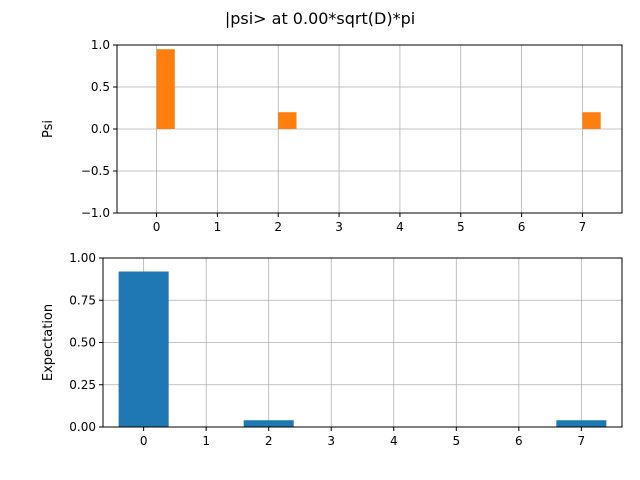 Image resolution: width=640 pixels, height=480 pixels. What do you see at coordinates (144, 441) in the screenshot?
I see `expectation-xtick-label-0: 0` at bounding box center [144, 441].